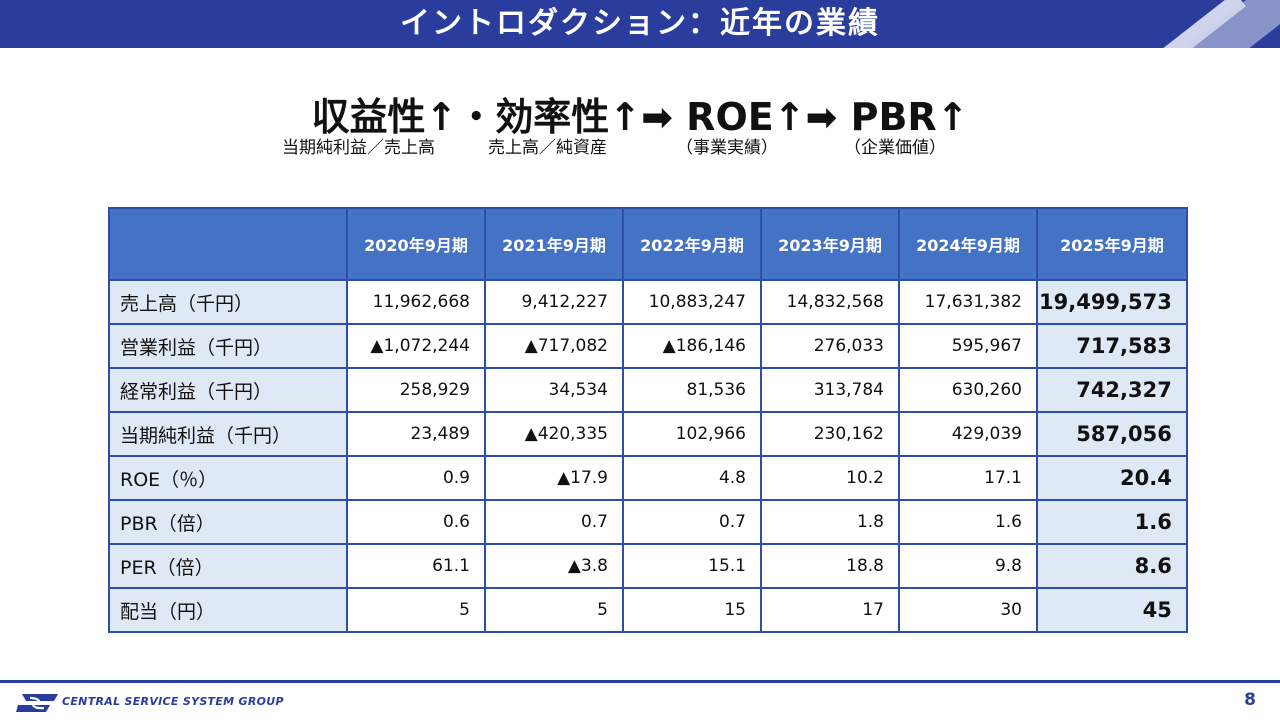 The width and height of the screenshot is (1280, 720). What do you see at coordinates (830, 346) in the screenshot?
I see `table-cell: 276,033` at bounding box center [830, 346].